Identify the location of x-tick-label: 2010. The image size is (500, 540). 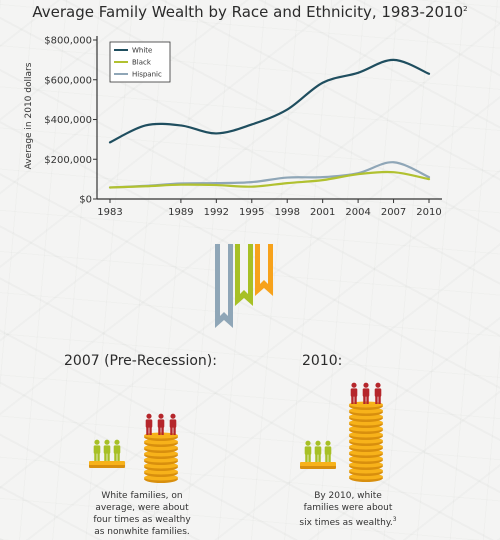
(428, 212).